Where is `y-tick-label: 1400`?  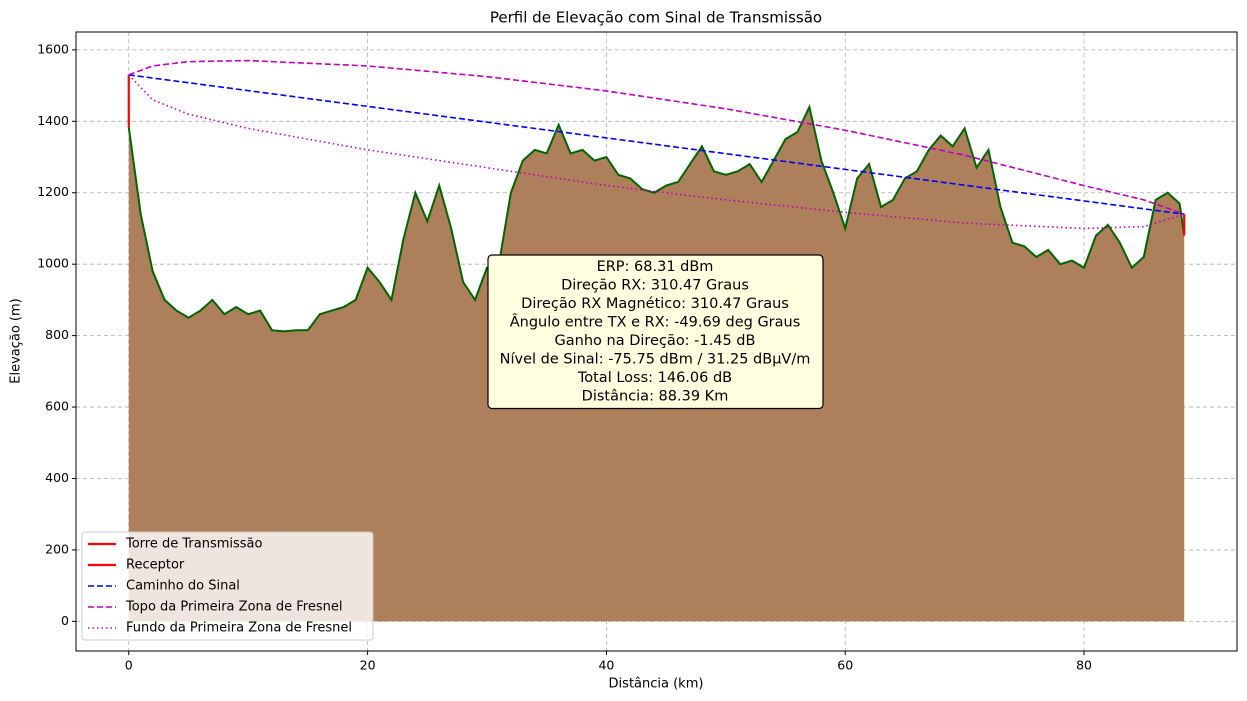
y-tick-label: 1400 is located at coordinates (53, 120).